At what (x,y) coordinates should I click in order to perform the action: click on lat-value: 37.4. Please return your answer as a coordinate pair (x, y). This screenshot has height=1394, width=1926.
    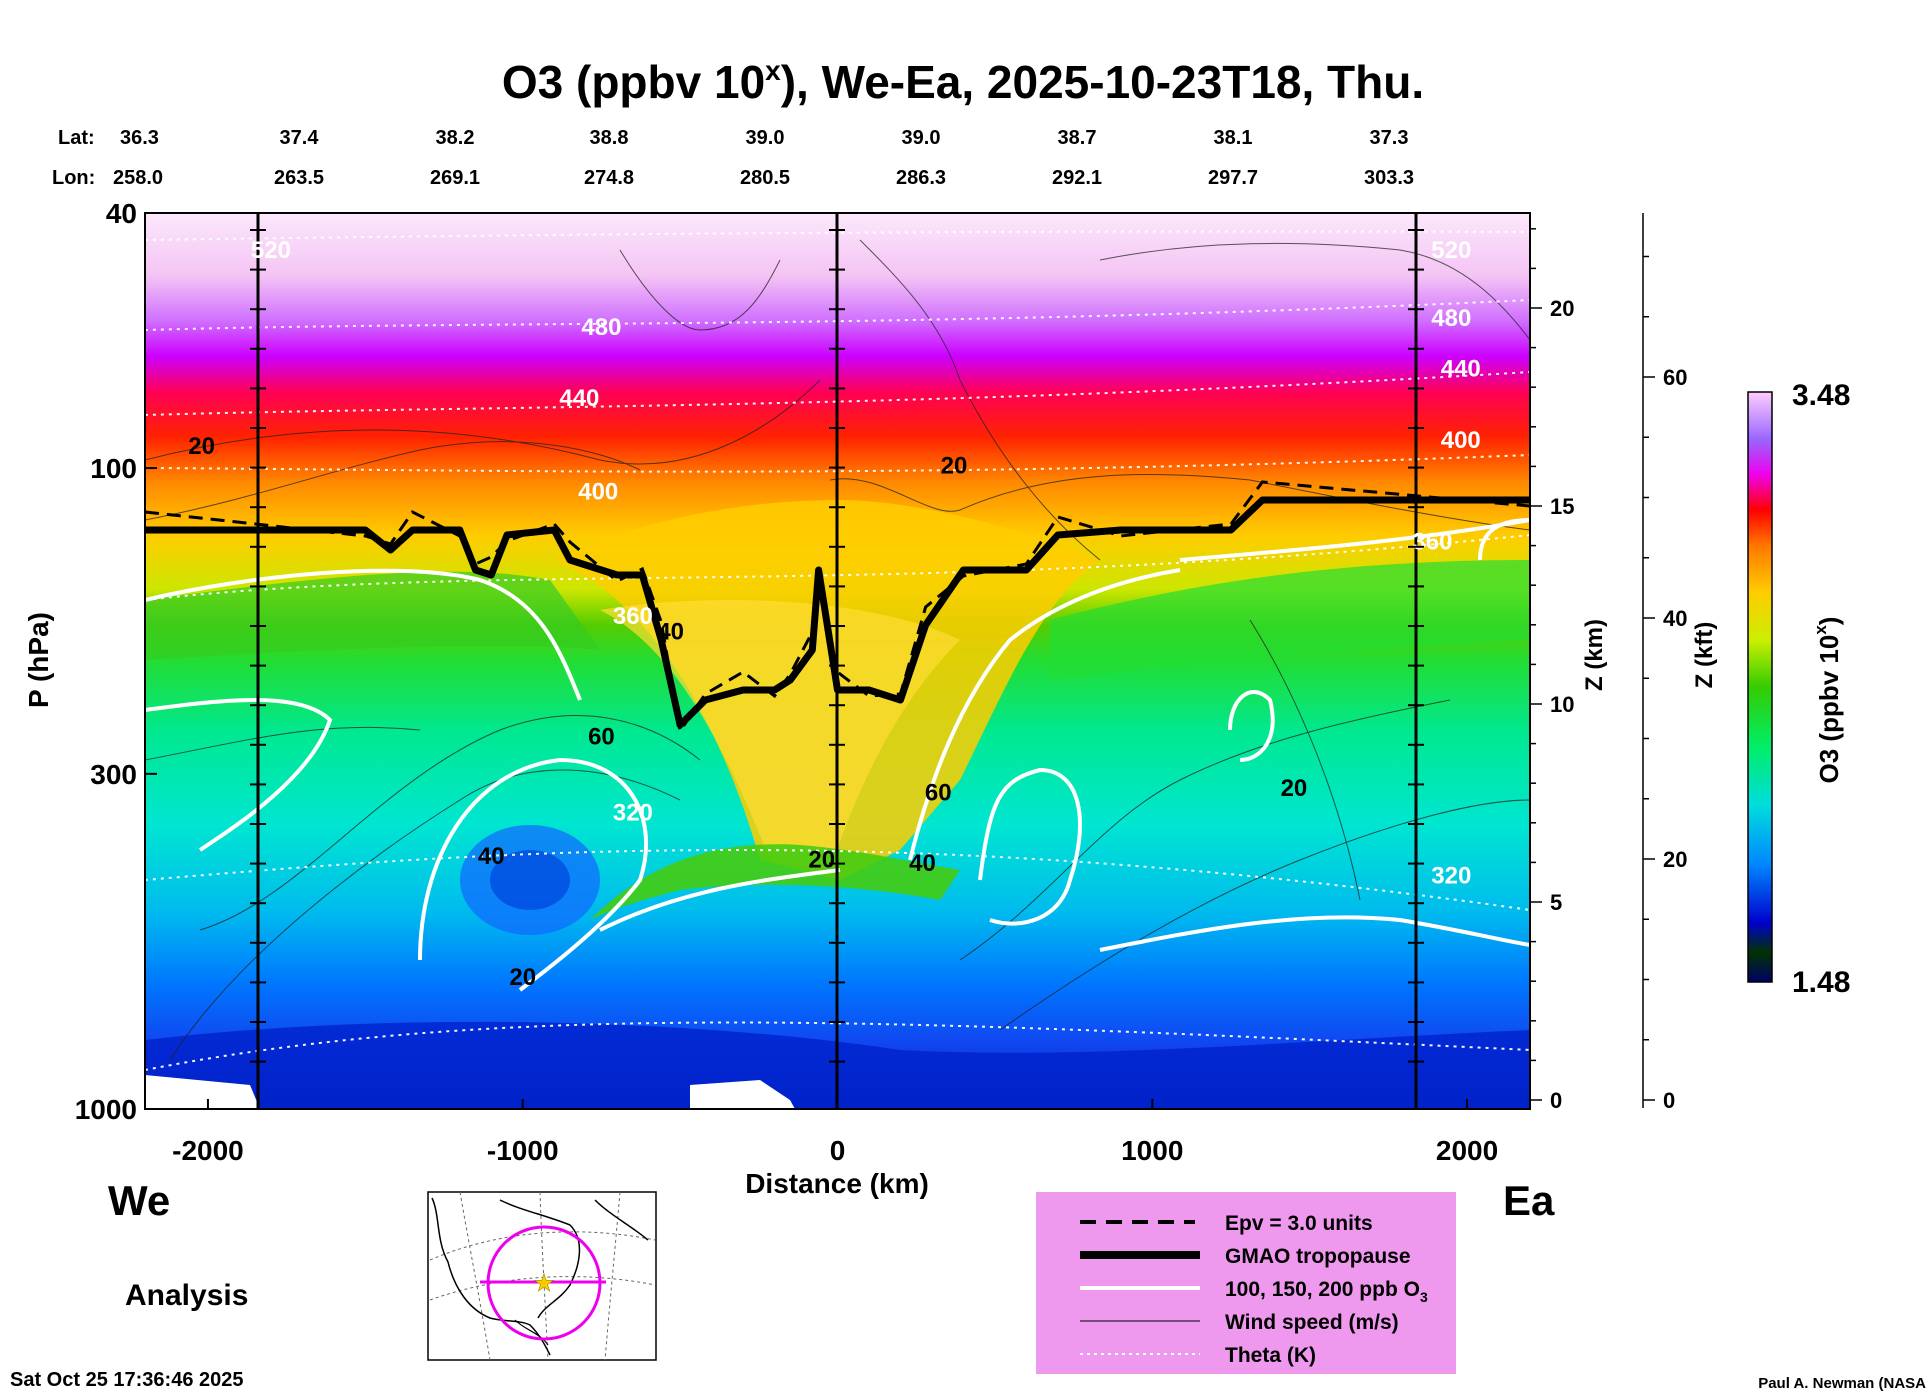
    Looking at the image, I should click on (300, 138).